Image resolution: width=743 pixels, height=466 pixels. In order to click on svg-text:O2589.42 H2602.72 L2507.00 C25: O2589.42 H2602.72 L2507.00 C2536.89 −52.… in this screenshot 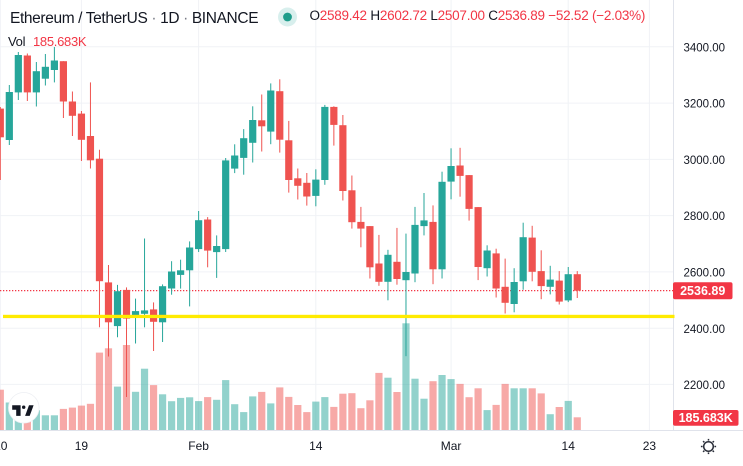, I will do `click(478, 15)`.